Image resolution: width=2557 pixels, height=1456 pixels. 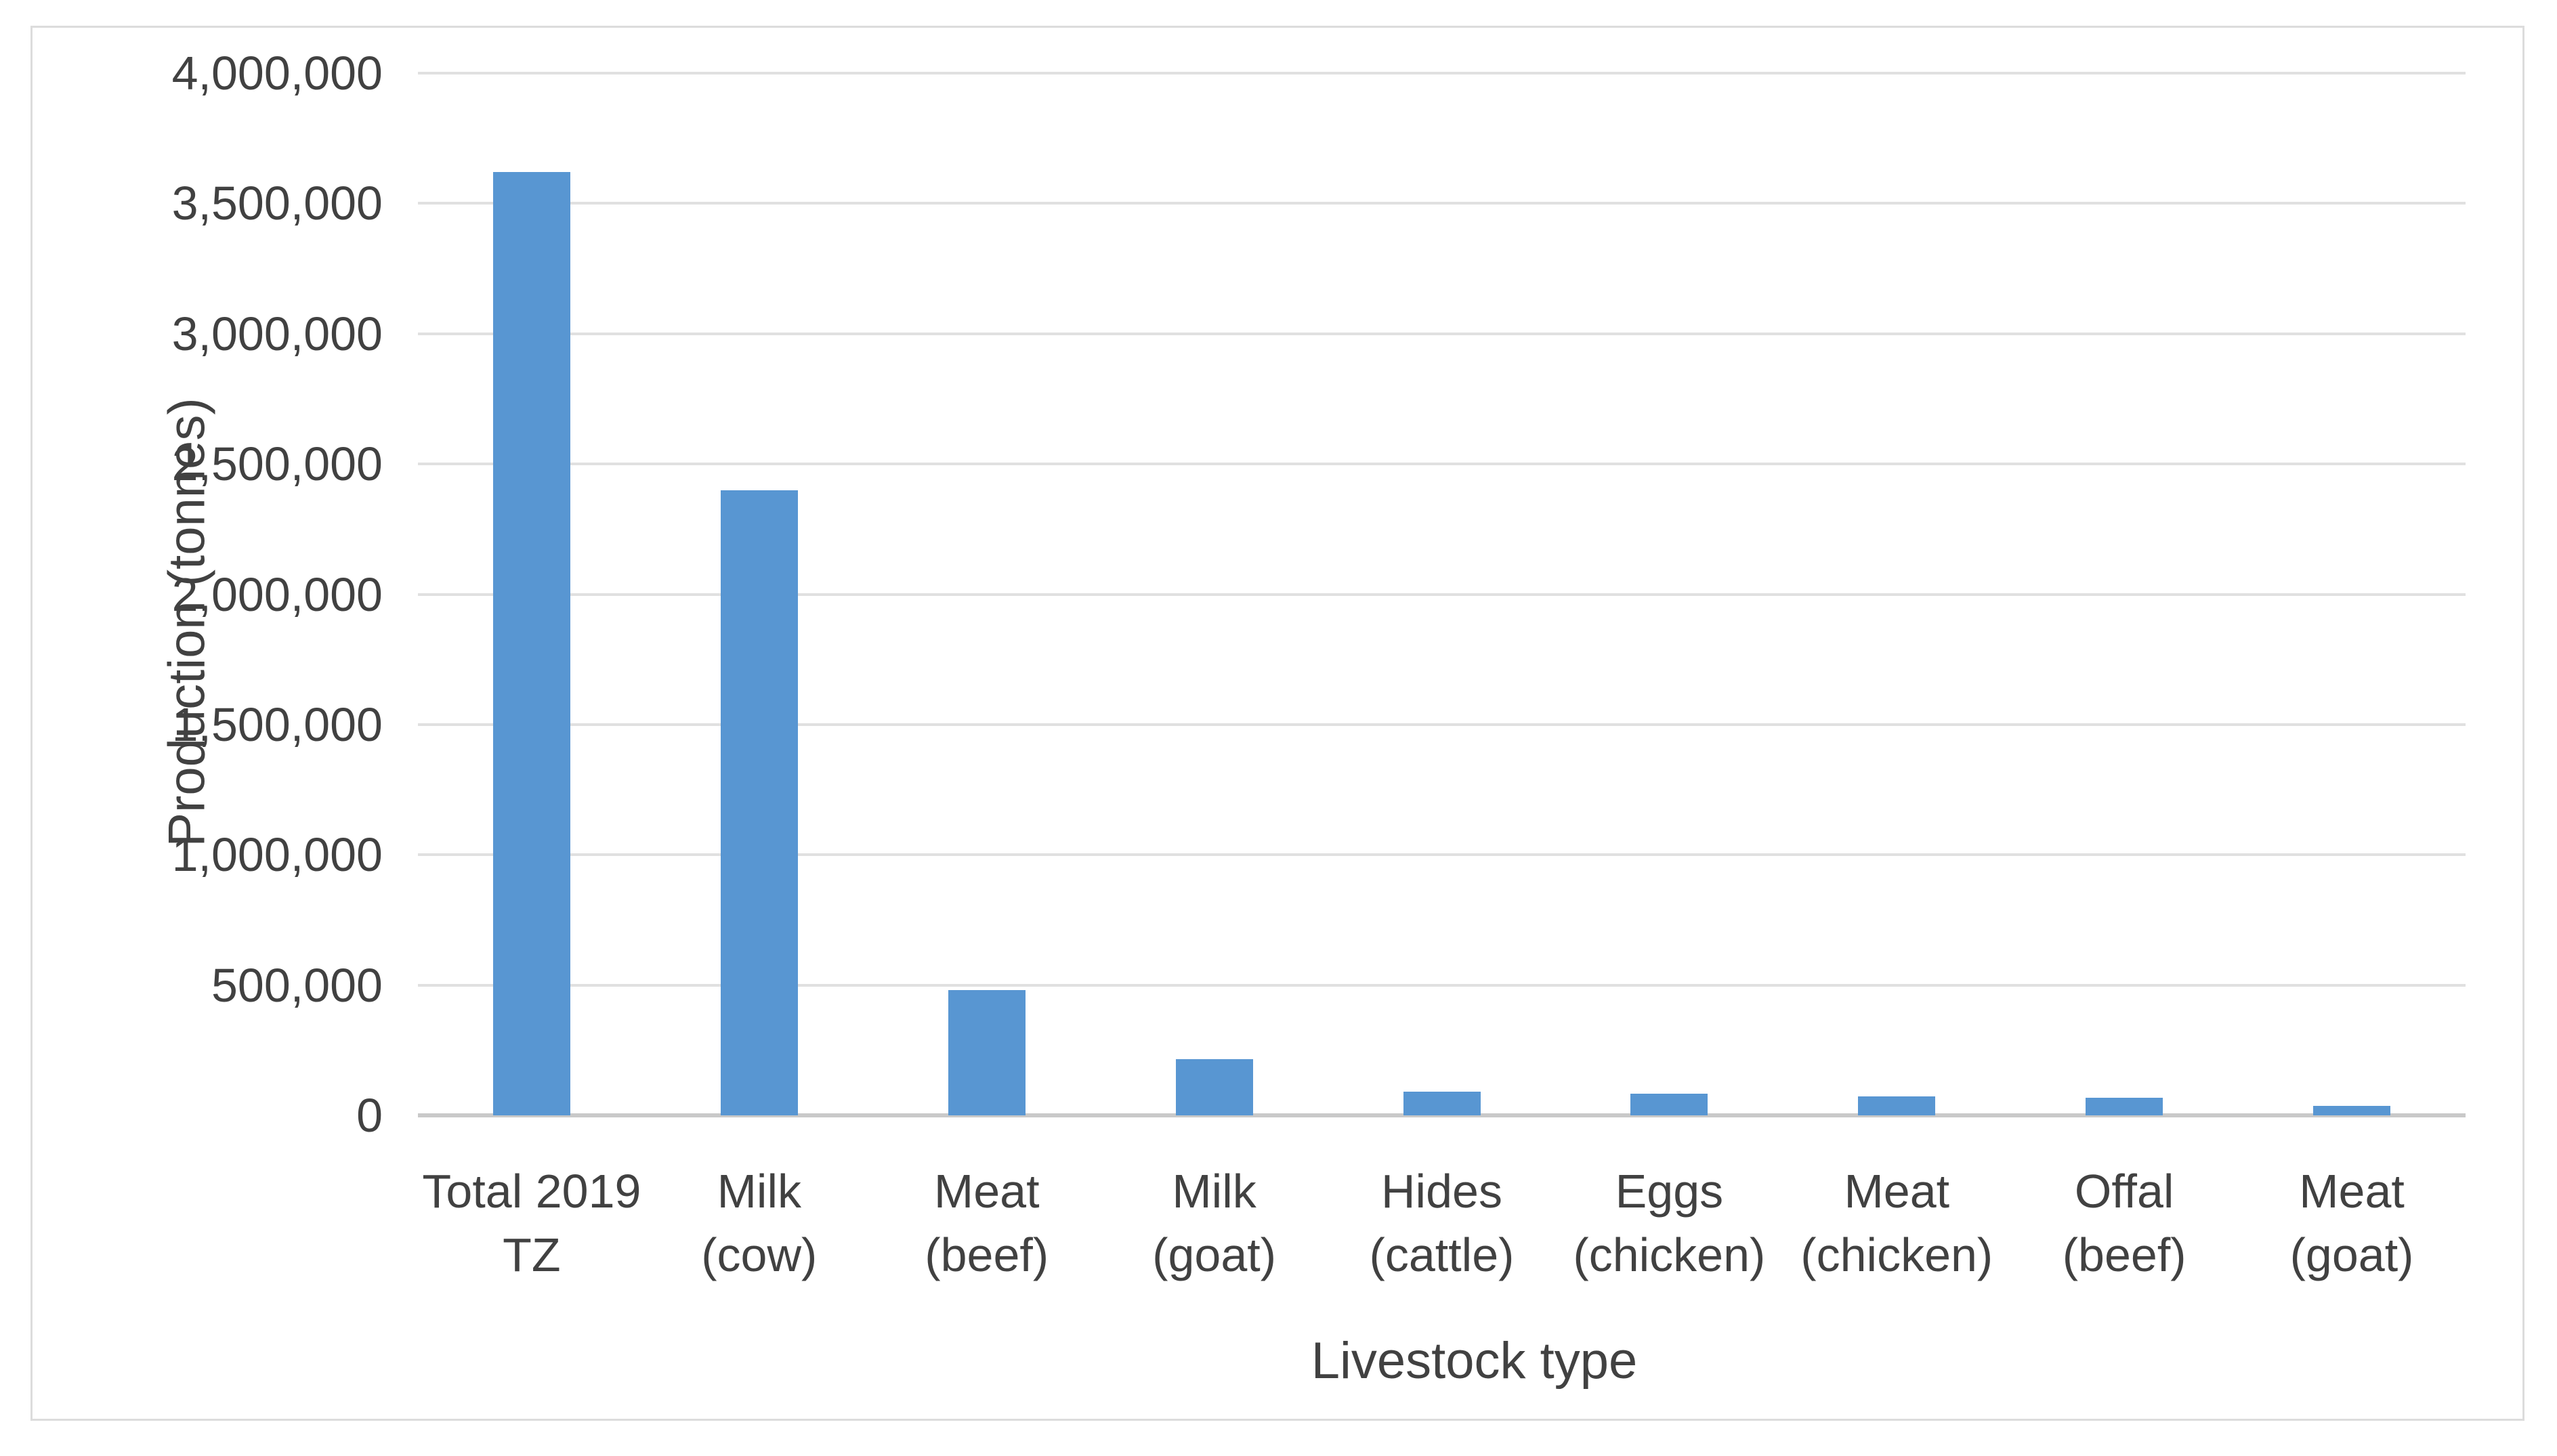 I want to click on y-axis-tick-label: 2,500,000, so click(x=277, y=464).